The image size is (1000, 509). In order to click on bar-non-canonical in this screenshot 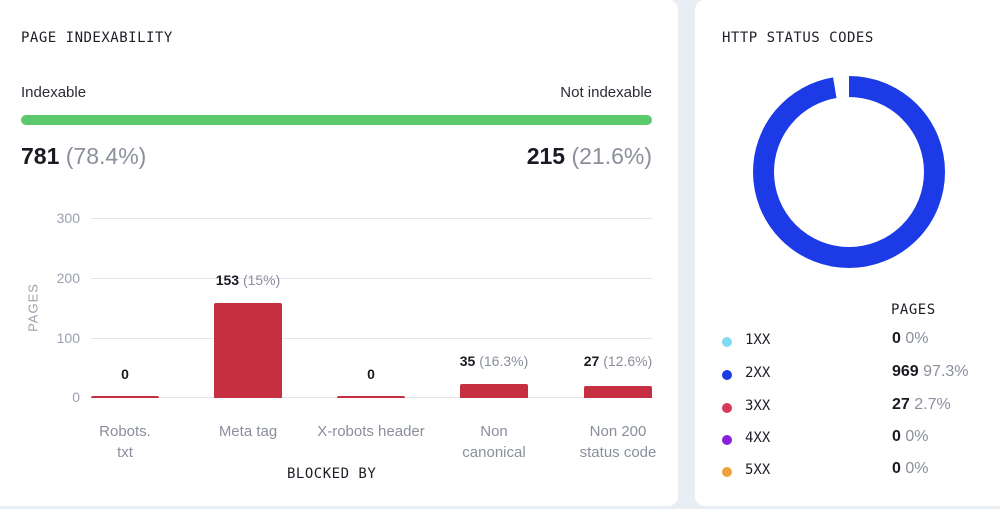, I will do `click(494, 391)`.